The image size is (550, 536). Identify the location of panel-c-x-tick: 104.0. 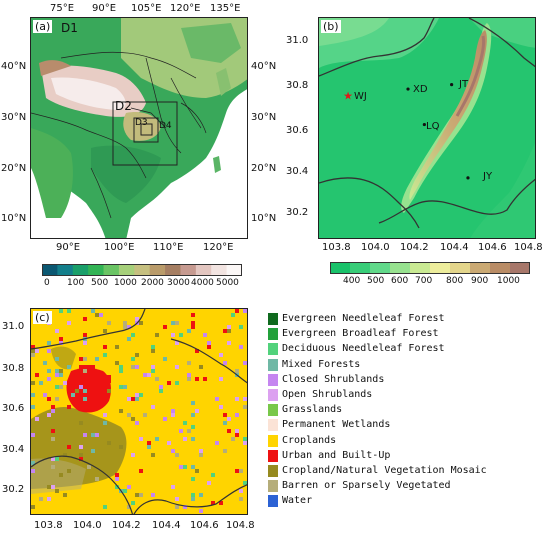
(87, 525).